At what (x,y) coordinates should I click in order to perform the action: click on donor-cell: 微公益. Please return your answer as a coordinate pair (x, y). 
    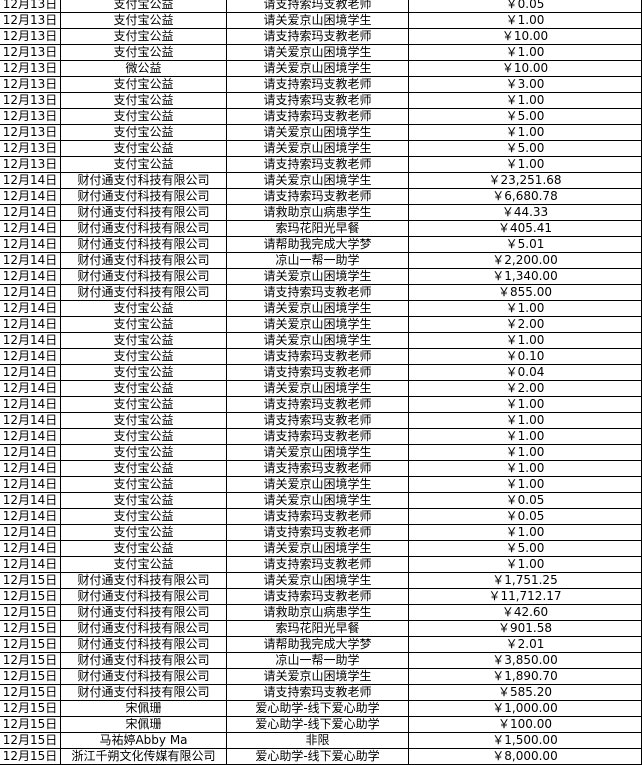
    Looking at the image, I should click on (143, 68).